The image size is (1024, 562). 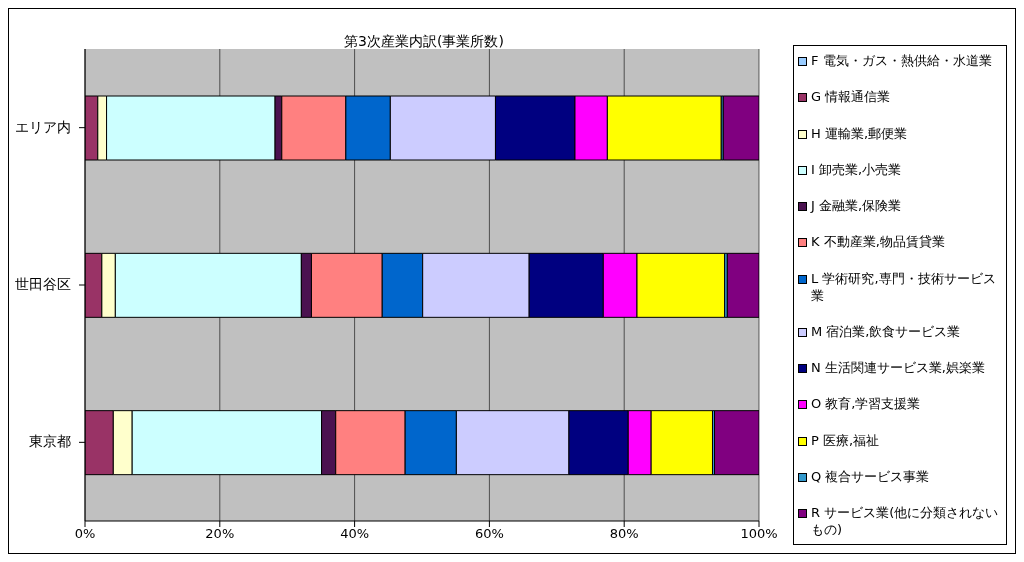 I want to click on legend-label: O 教育,学習支援業, so click(x=866, y=404).